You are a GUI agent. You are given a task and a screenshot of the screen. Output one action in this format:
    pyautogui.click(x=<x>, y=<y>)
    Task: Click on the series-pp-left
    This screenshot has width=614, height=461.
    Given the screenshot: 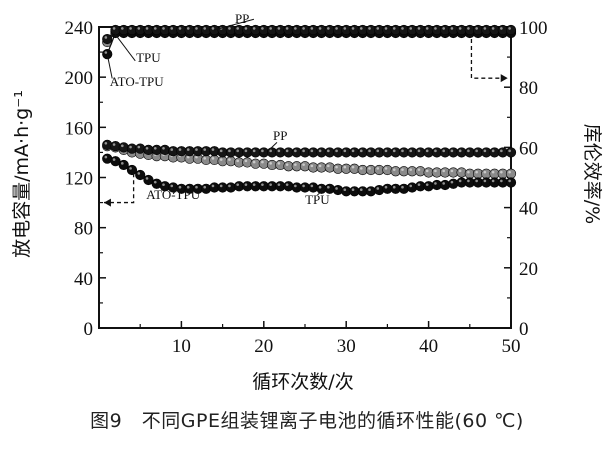 What is the action you would take?
    pyautogui.click(x=309, y=148)
    